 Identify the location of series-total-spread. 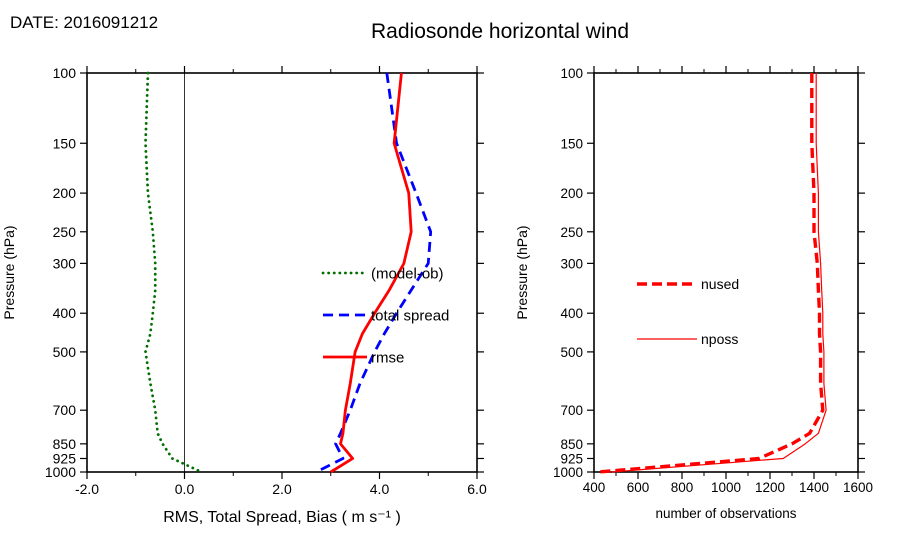
(374, 273).